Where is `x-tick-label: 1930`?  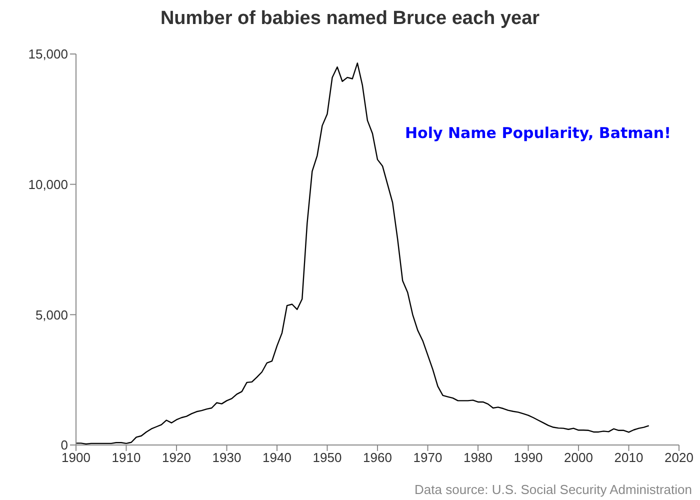 x-tick-label: 1930 is located at coordinates (227, 458).